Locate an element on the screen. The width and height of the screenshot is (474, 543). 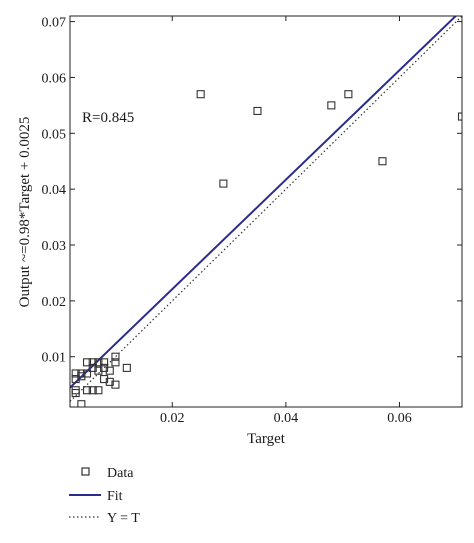
legend-yt-label: Y = T is located at coordinates (123, 518).